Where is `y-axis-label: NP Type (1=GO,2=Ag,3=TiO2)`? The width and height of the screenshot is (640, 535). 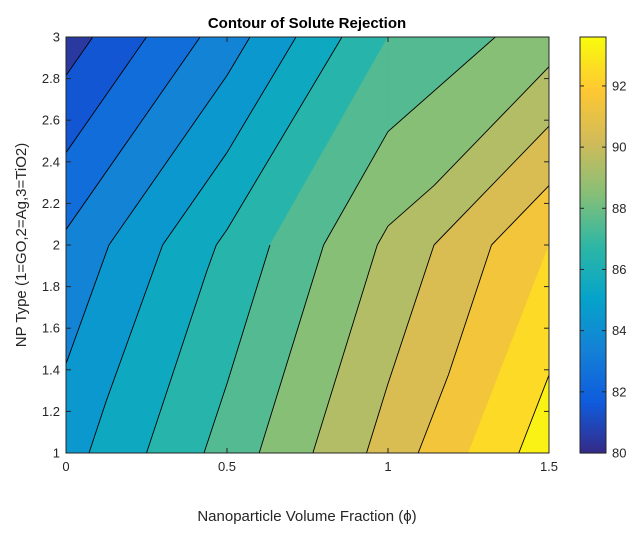
y-axis-label: NP Type (1=GO,2=Ag,3=TiO2) is located at coordinates (21, 245).